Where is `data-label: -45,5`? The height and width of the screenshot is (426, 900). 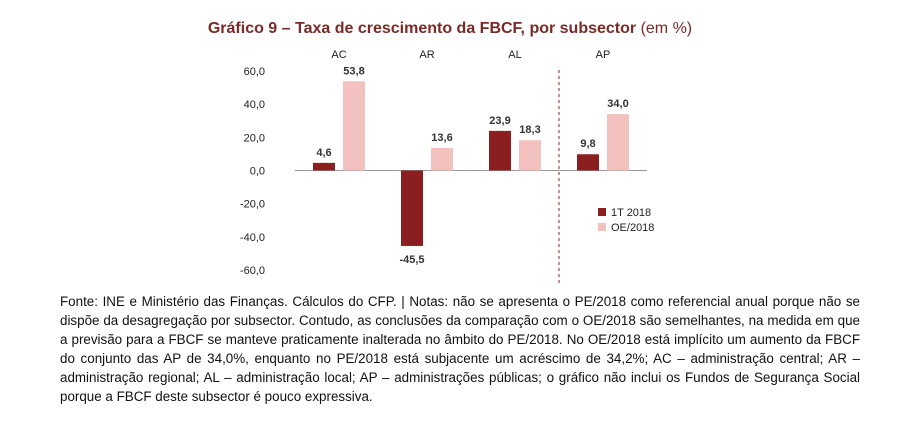 data-label: -45,5 is located at coordinates (411, 260).